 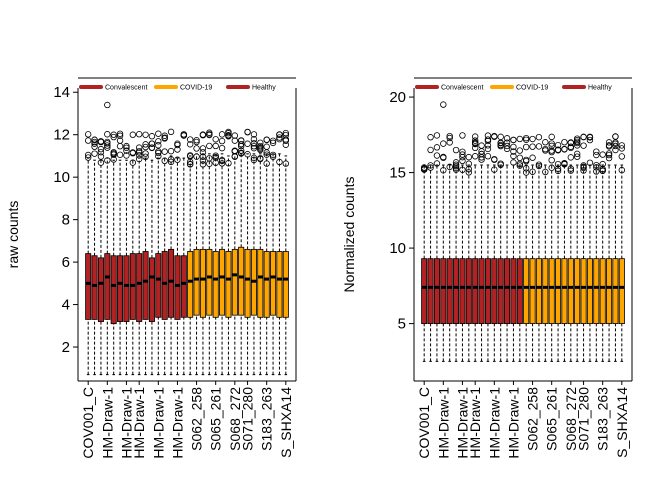 I want to click on y-tick-label: 8, so click(x=66, y=220).